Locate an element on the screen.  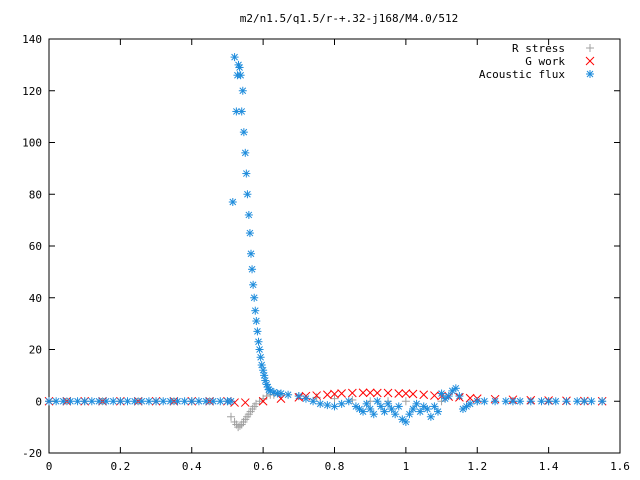
y-tick-label: -20 is located at coordinates (32, 453).